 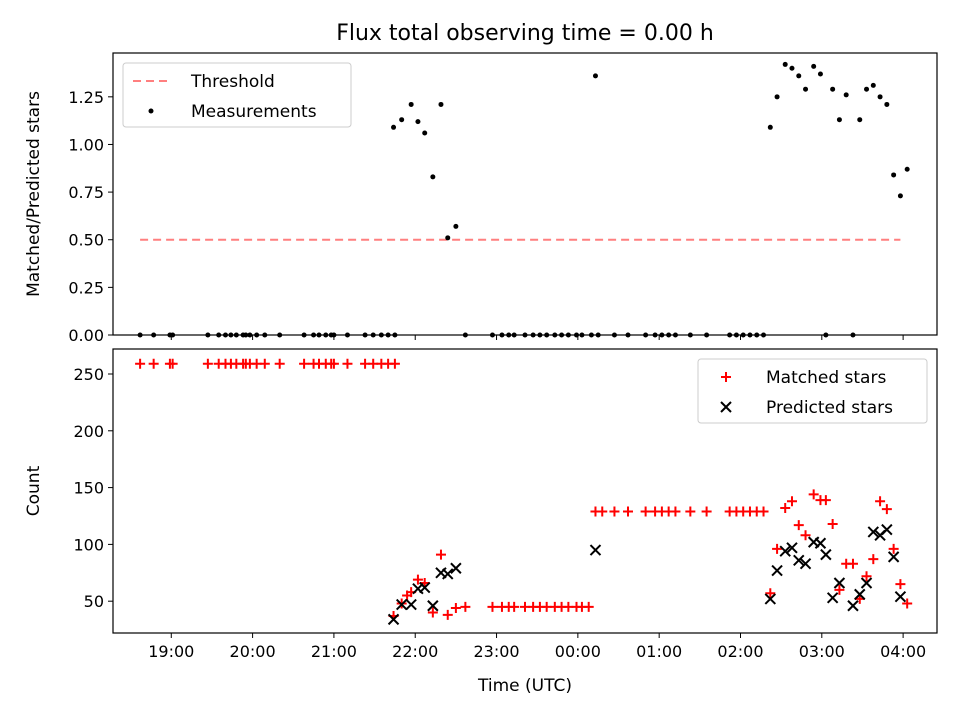 What do you see at coordinates (659, 651) in the screenshot?
I see `x-tick-label: 01:00` at bounding box center [659, 651].